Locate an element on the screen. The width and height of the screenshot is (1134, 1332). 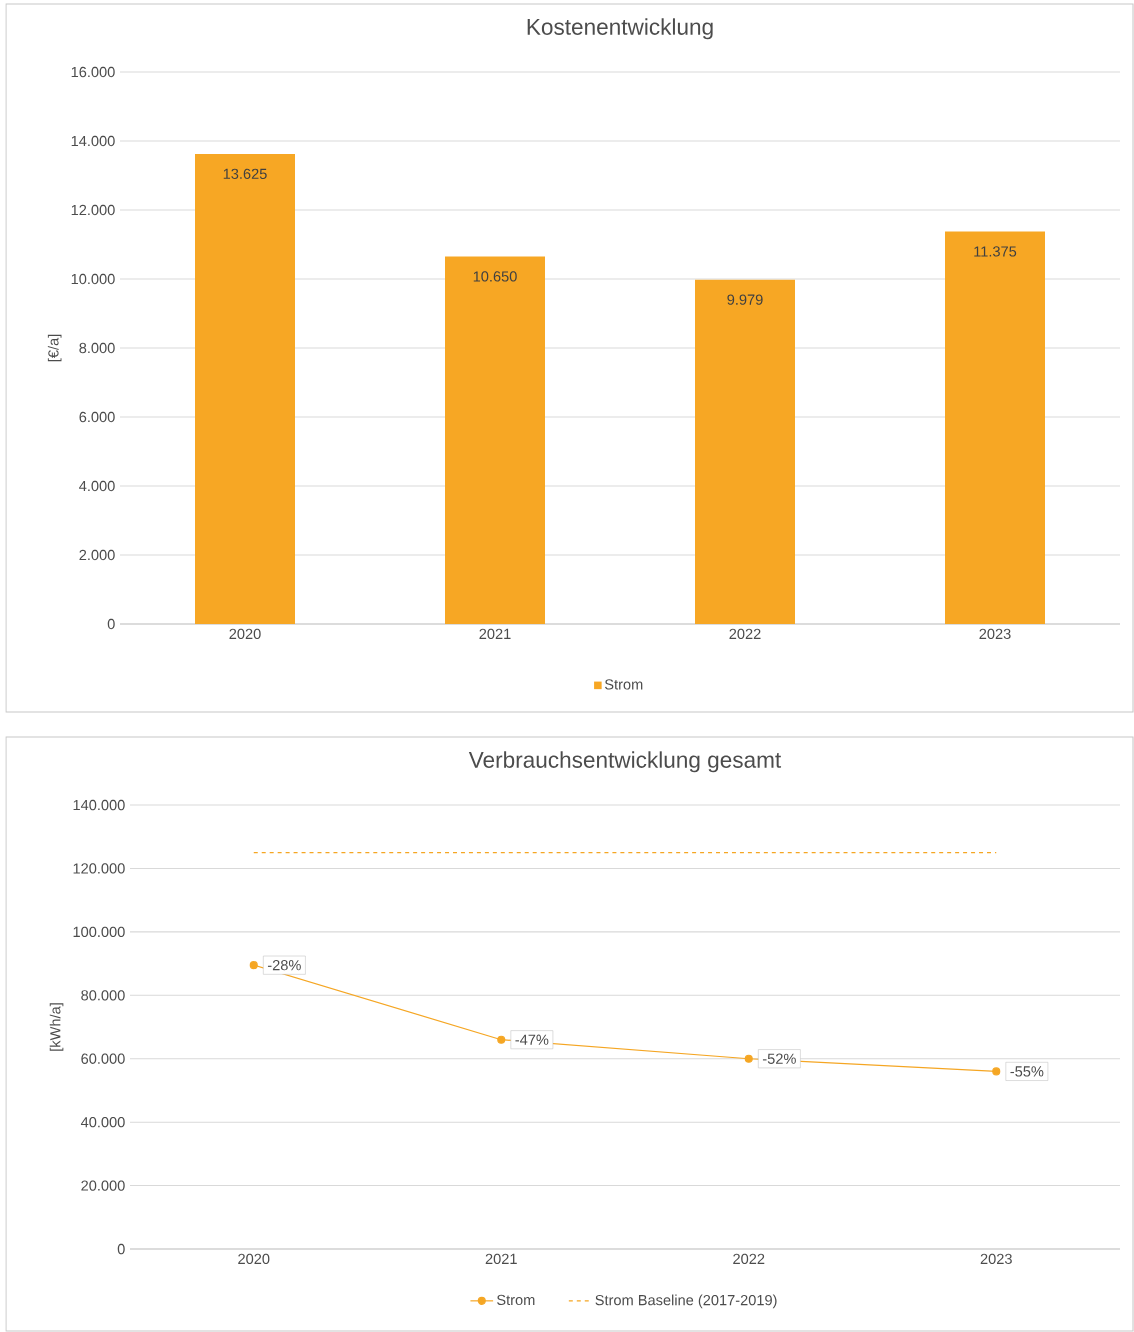
y-tick-label: 12.000 is located at coordinates (93, 210).